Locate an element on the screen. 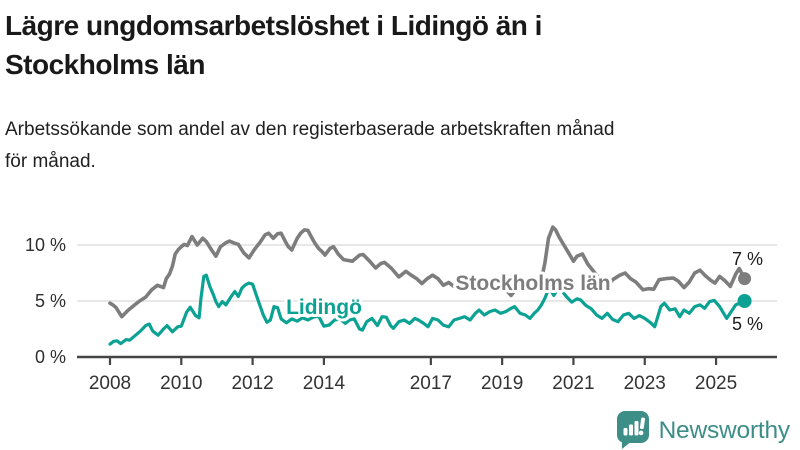 The image size is (800, 450). exclamation-icon is located at coordinates (641, 426).